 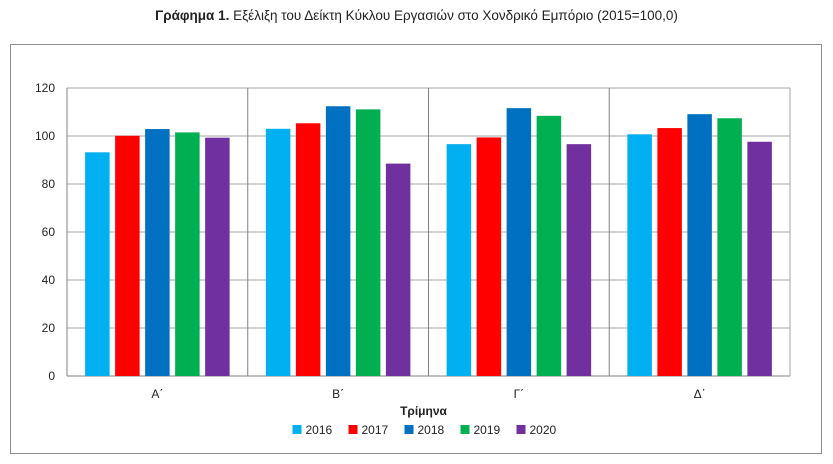 What do you see at coordinates (519, 394) in the screenshot?
I see `x-tick-label: Γ΄` at bounding box center [519, 394].